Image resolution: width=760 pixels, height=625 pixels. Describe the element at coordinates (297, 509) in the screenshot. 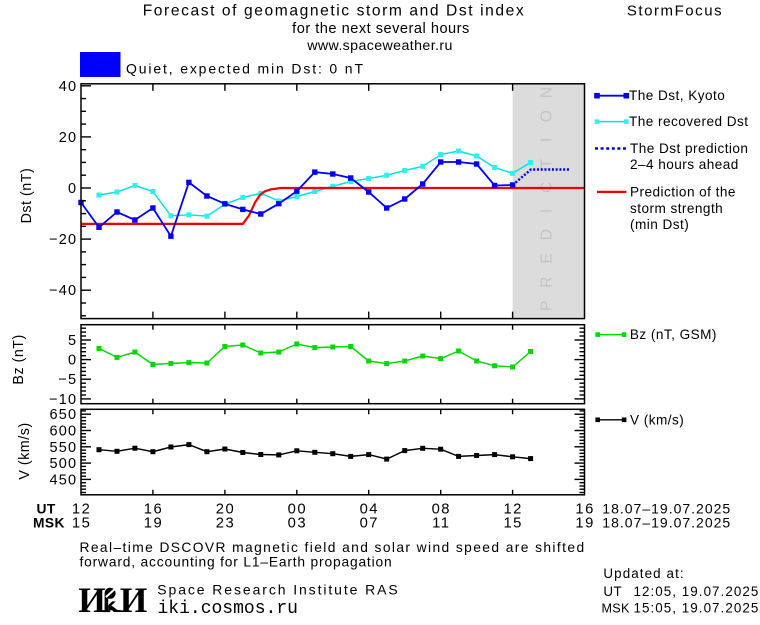

I see `svg-text: 00` at that location.